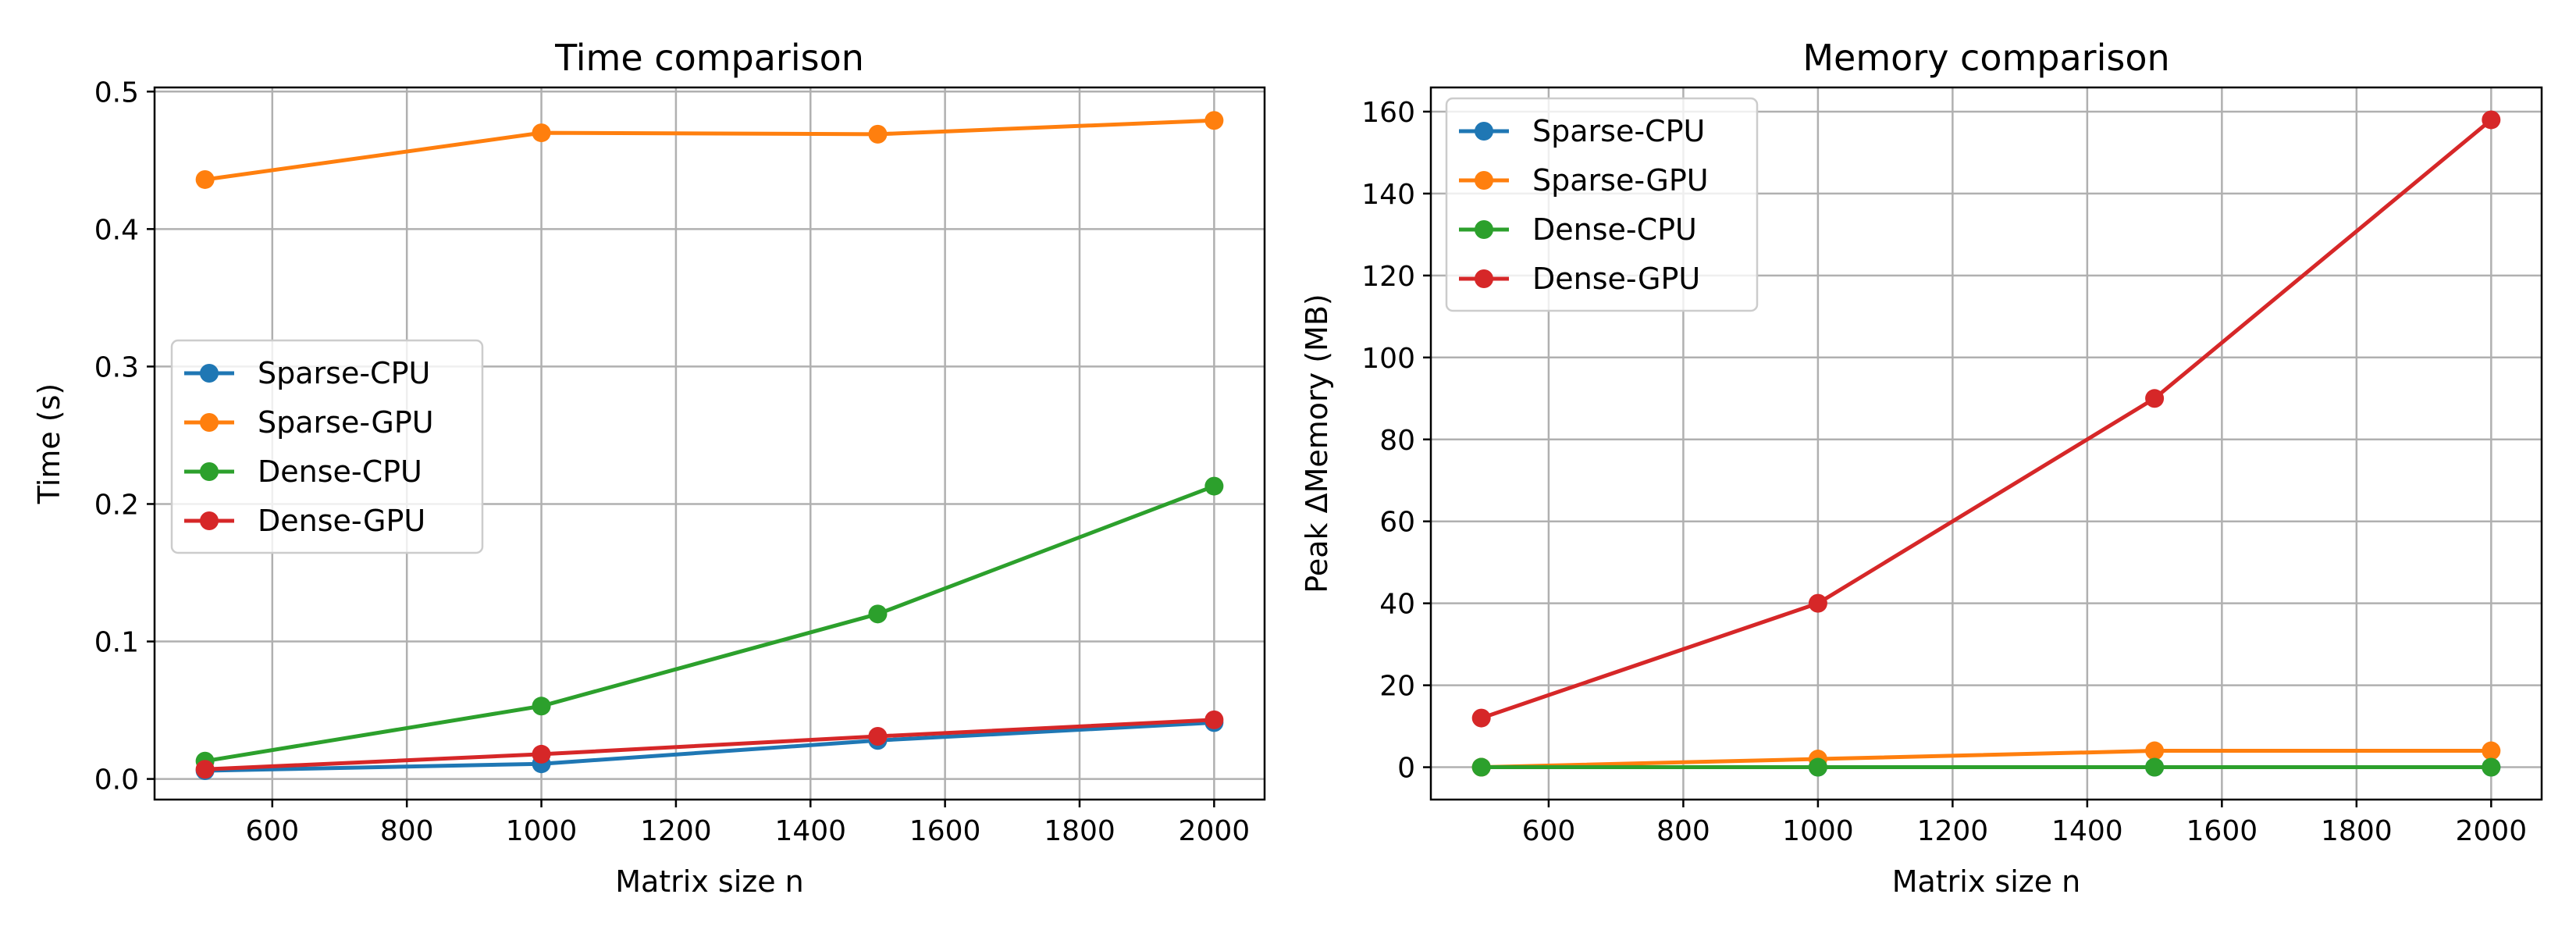 This screenshot has height=937, width=2576. What do you see at coordinates (116, 230) in the screenshot?
I see `y-tick-label: 0.4` at bounding box center [116, 230].